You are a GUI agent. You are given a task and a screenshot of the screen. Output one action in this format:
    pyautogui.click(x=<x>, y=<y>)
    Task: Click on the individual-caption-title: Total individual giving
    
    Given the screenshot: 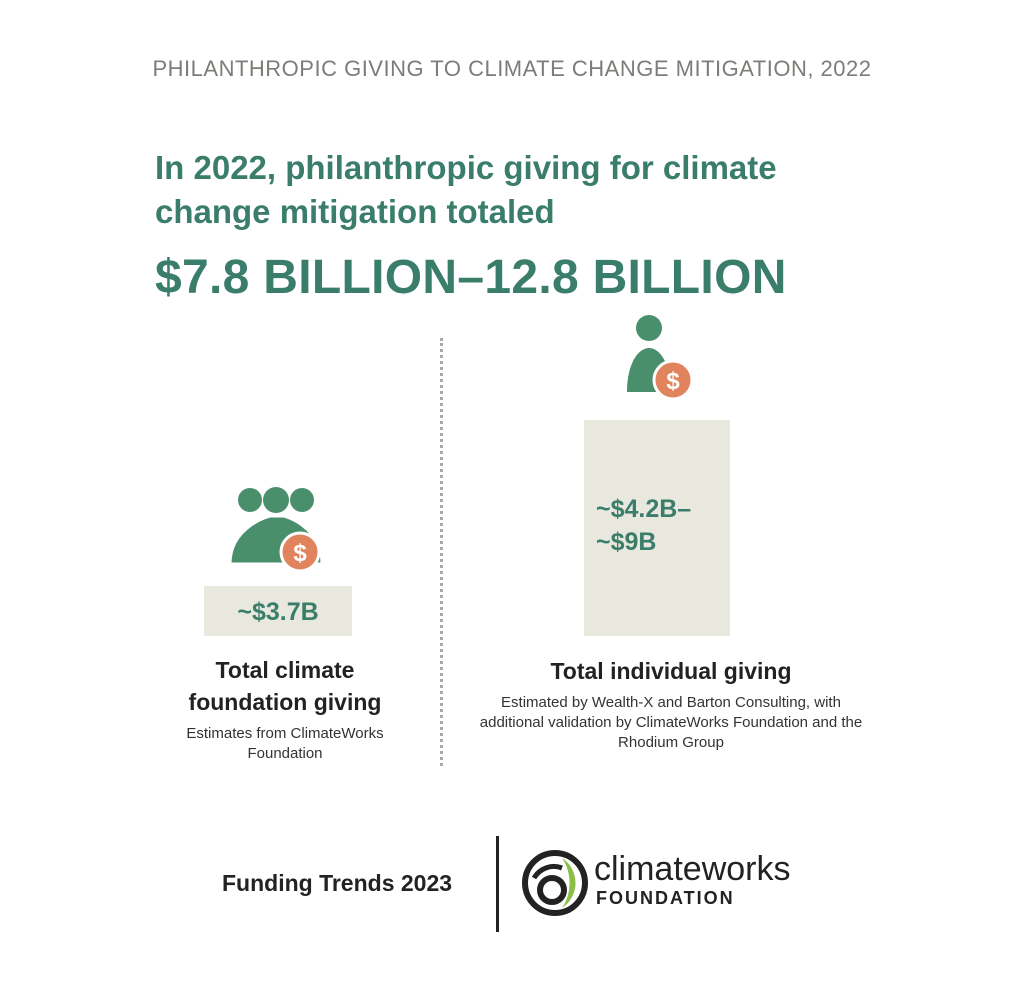 What is the action you would take?
    pyautogui.click(x=671, y=671)
    